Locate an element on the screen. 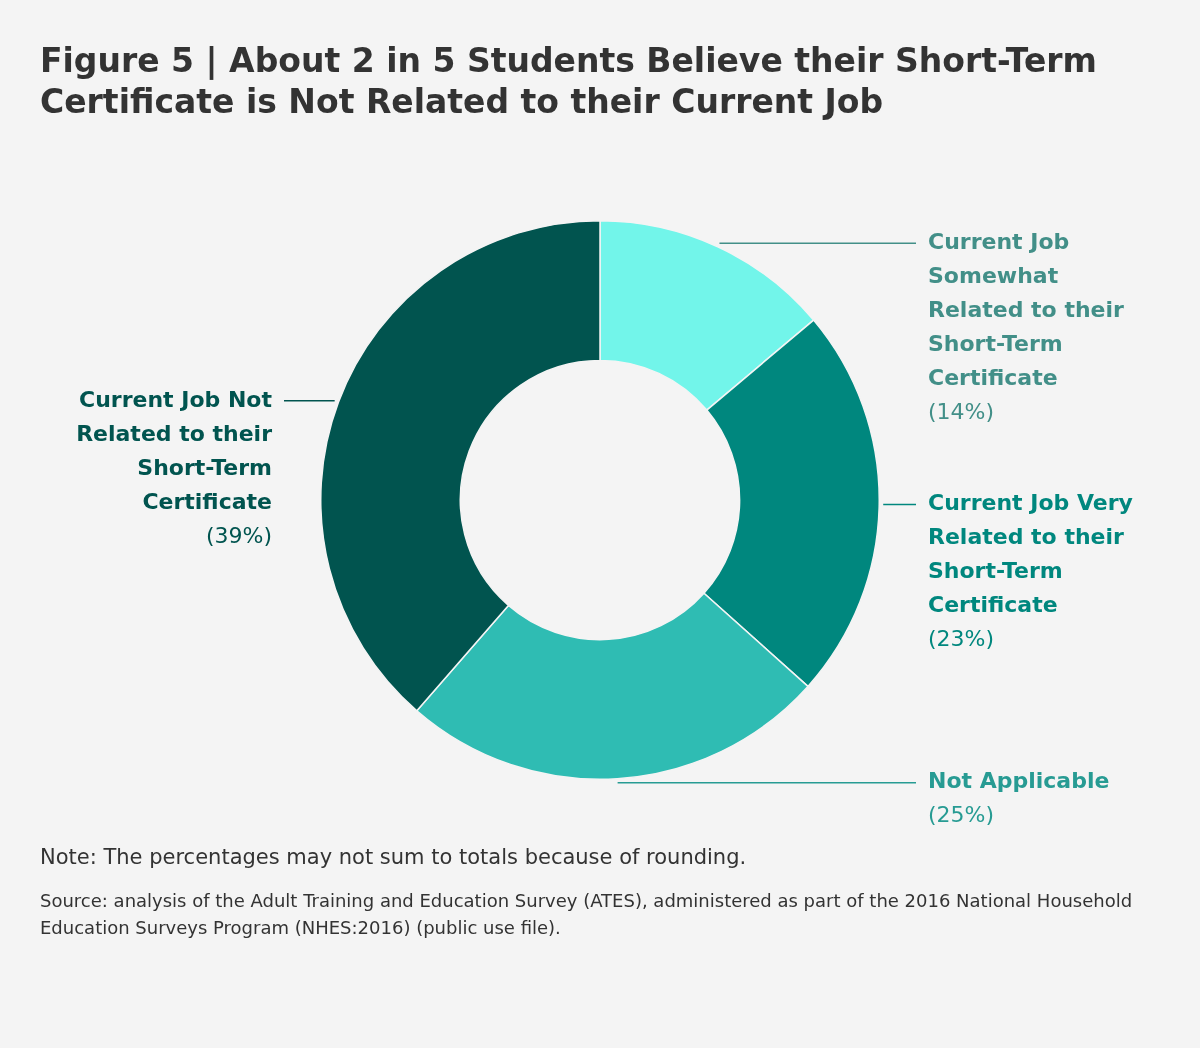 Image resolution: width=1200 pixels, height=1048 pixels. data-label: (14%) is located at coordinates (961, 411).